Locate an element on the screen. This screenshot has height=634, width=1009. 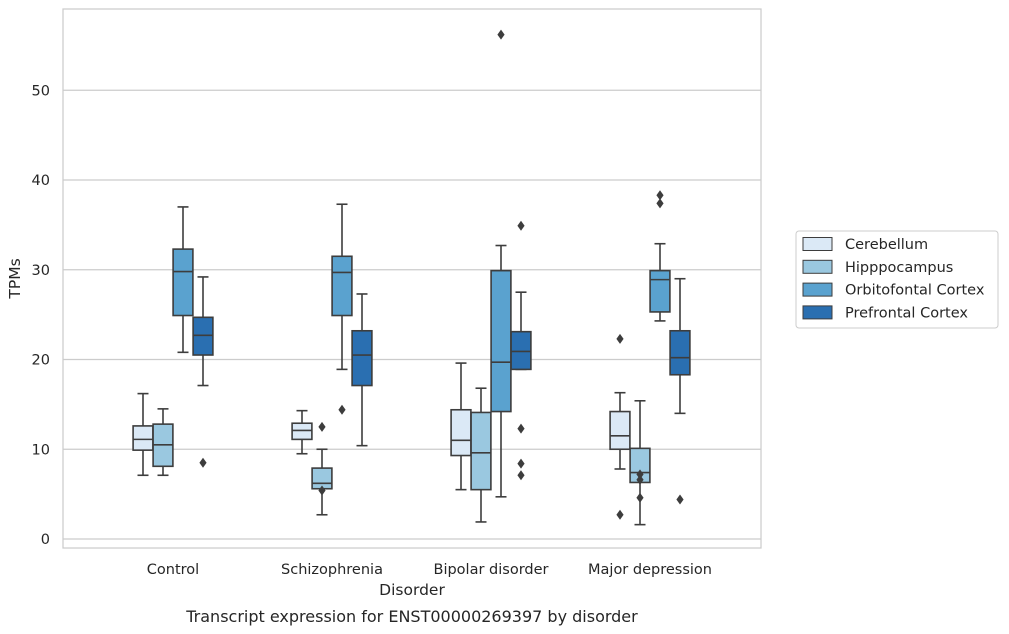
y-axis-label: TPMs is located at coordinates (15, 278).